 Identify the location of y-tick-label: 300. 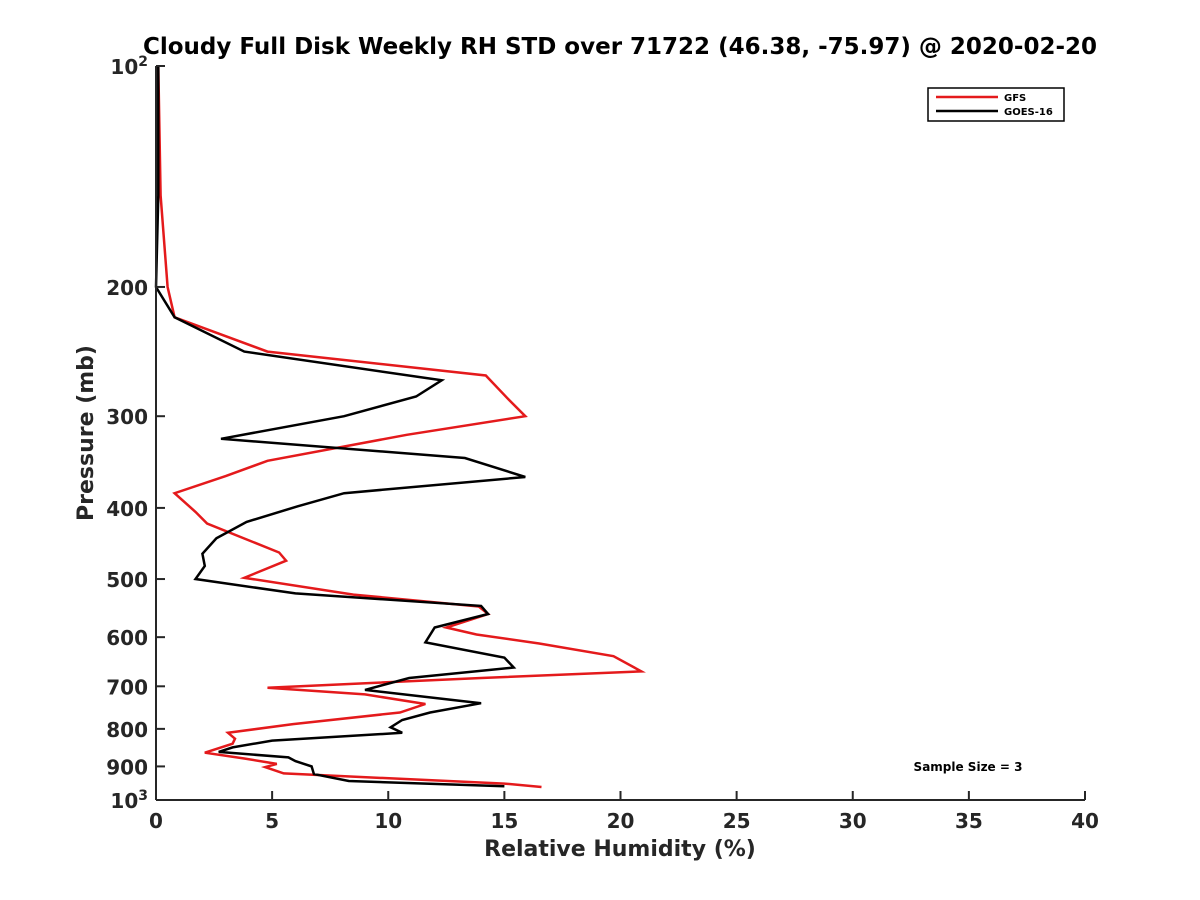
(127, 417).